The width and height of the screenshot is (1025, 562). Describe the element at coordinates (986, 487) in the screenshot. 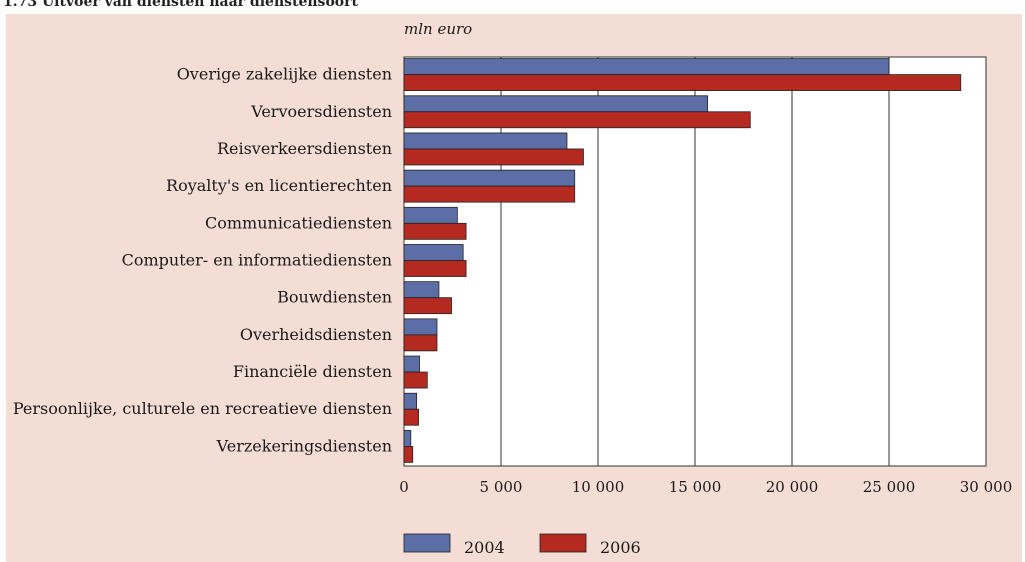

I see `x-tick-label: 30 000` at that location.